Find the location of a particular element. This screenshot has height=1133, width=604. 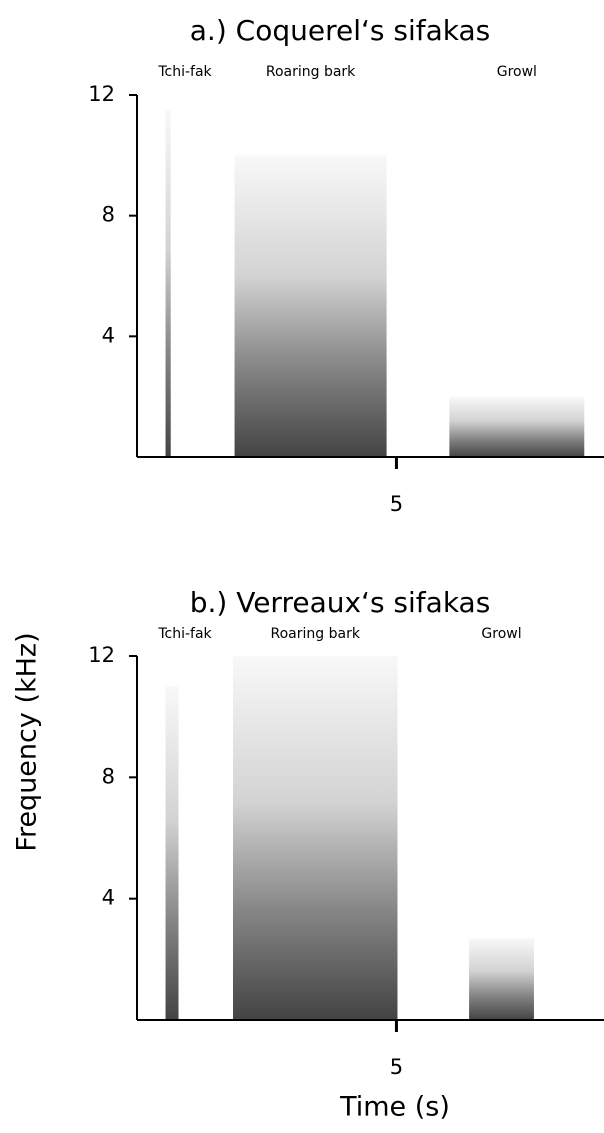

panel-title: b.) Verreaux‘s sifakas is located at coordinates (340, 602).